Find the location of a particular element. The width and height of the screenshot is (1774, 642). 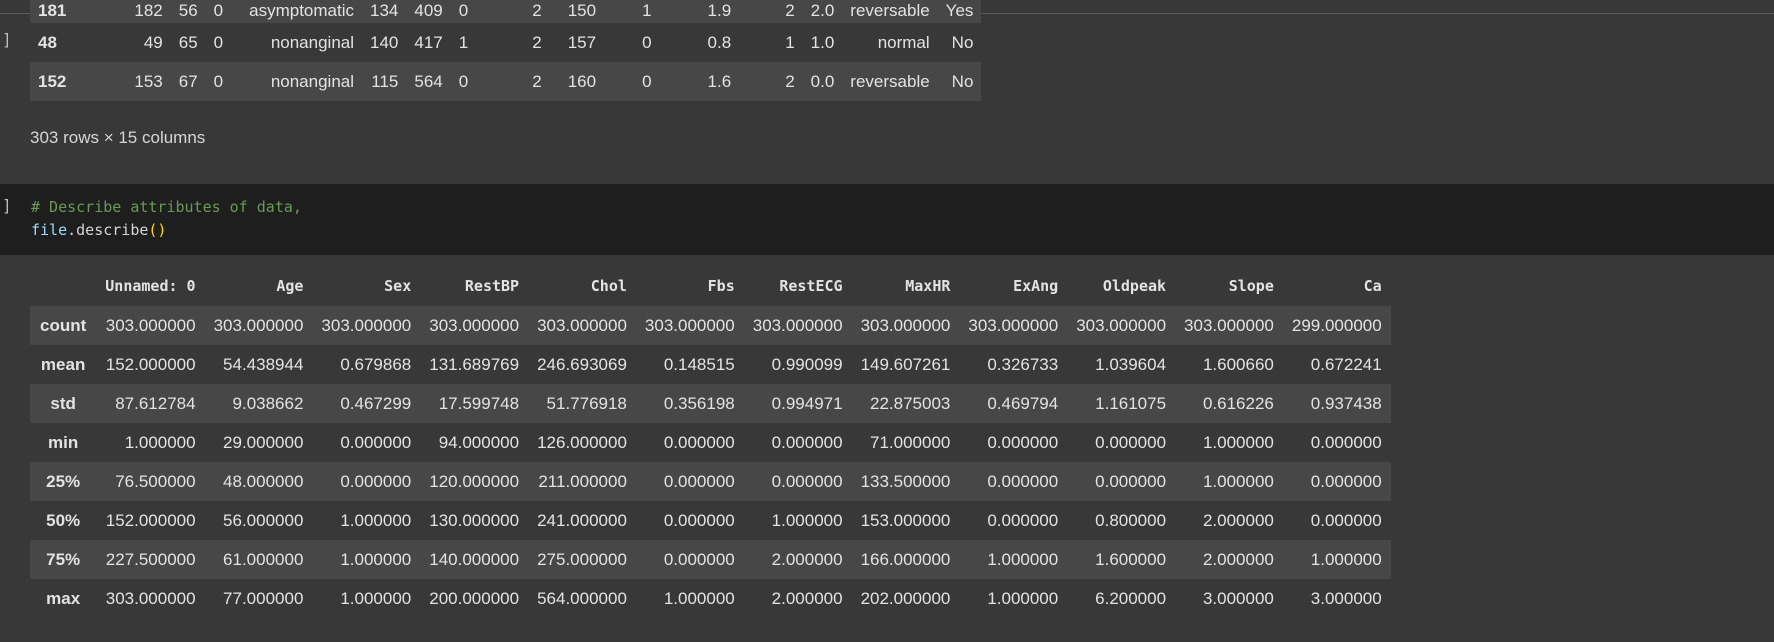

table-cell: 0.937438 is located at coordinates (1346, 403).